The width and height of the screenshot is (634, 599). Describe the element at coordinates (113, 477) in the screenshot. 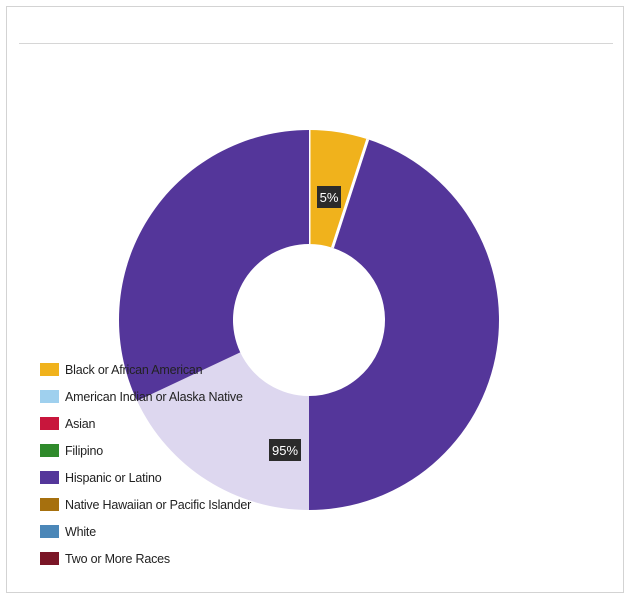

I see `legend-label: Hispanic or Latino` at that location.